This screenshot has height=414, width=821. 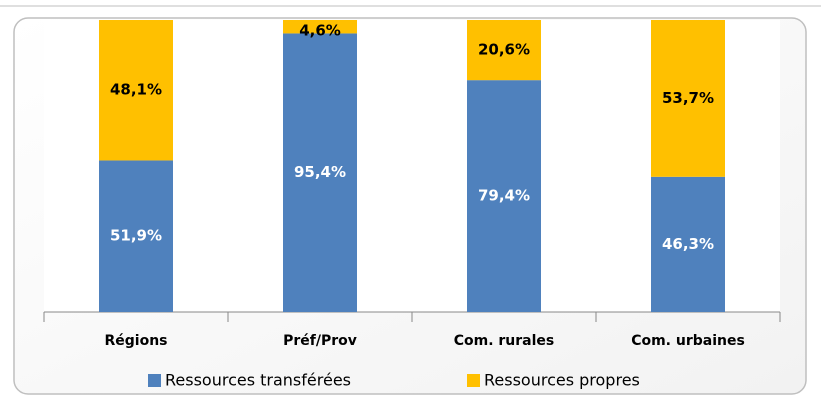 What do you see at coordinates (688, 341) in the screenshot?
I see `x-tick-label: Com. urbaines` at bounding box center [688, 341].